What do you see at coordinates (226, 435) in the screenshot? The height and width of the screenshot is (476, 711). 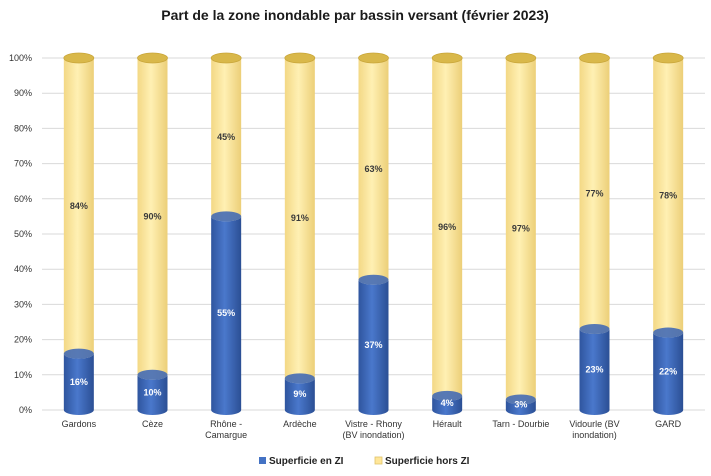 I see `x-tick-label: Camargue` at bounding box center [226, 435].